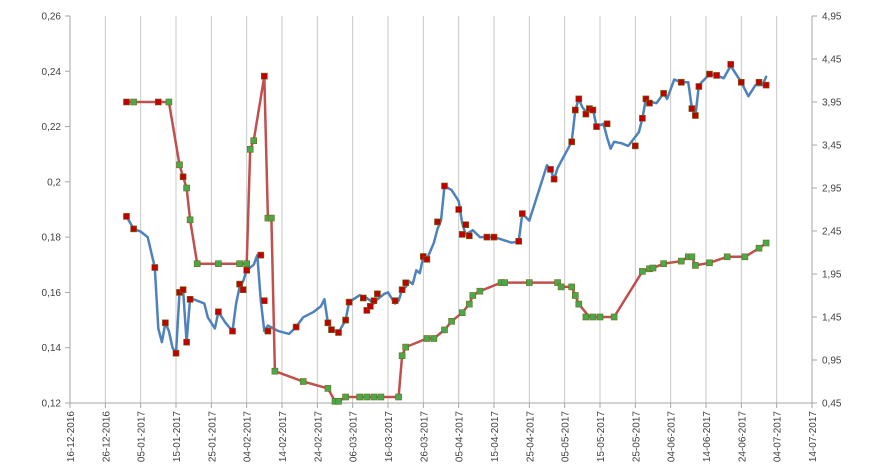 The width and height of the screenshot is (880, 470). Describe the element at coordinates (248, 437) in the screenshot. I see `x-tick-label: 04-02-2017` at that location.